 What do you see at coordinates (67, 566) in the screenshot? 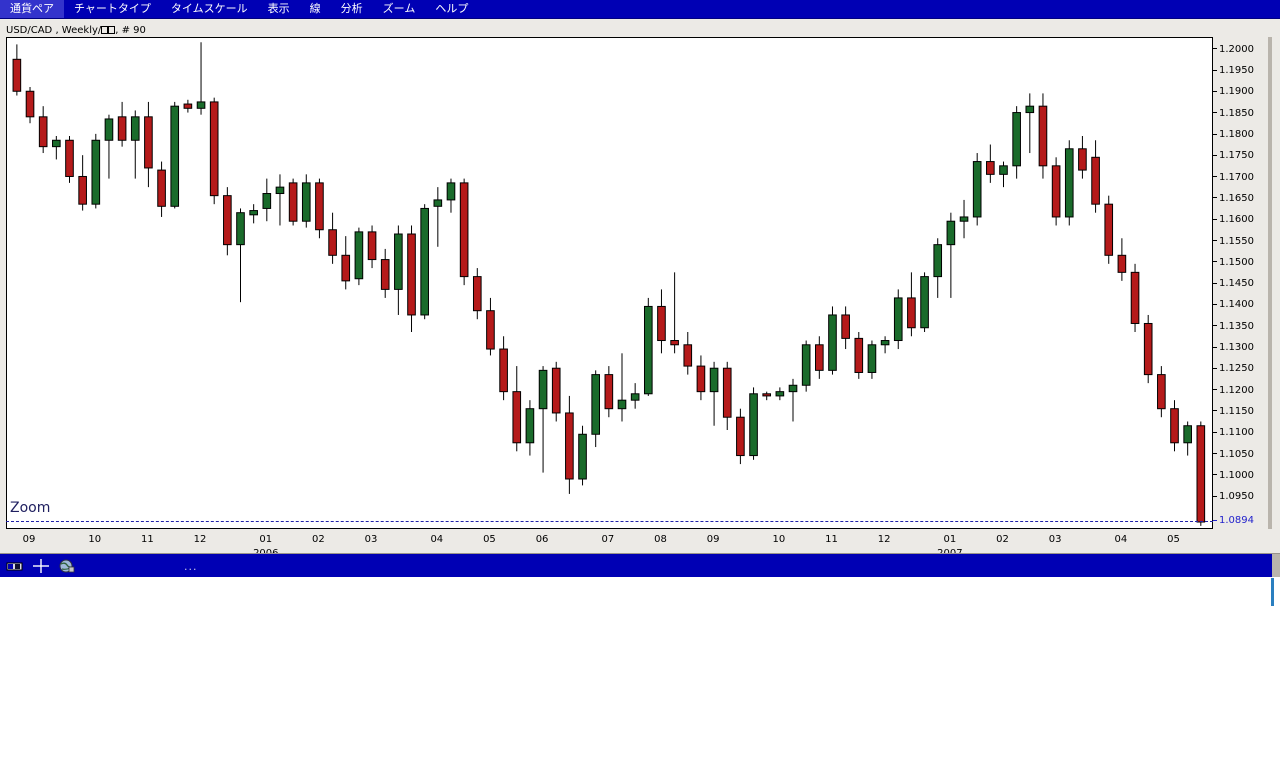
I see `globe-icon` at bounding box center [67, 566].